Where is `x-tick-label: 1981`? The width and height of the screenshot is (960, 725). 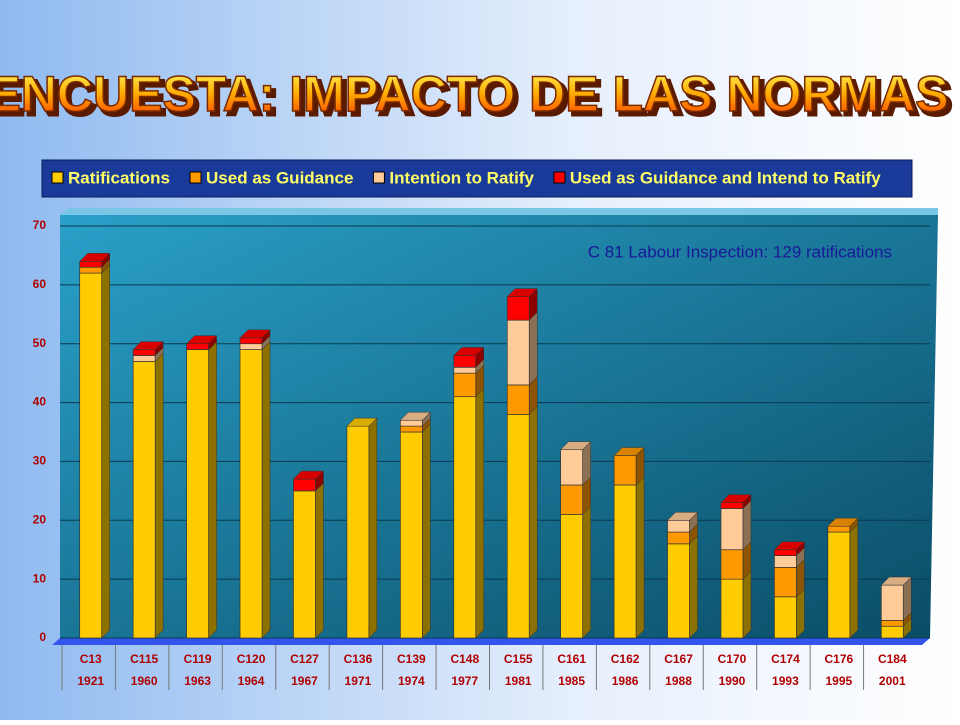 x-tick-label: 1981 is located at coordinates (518, 681).